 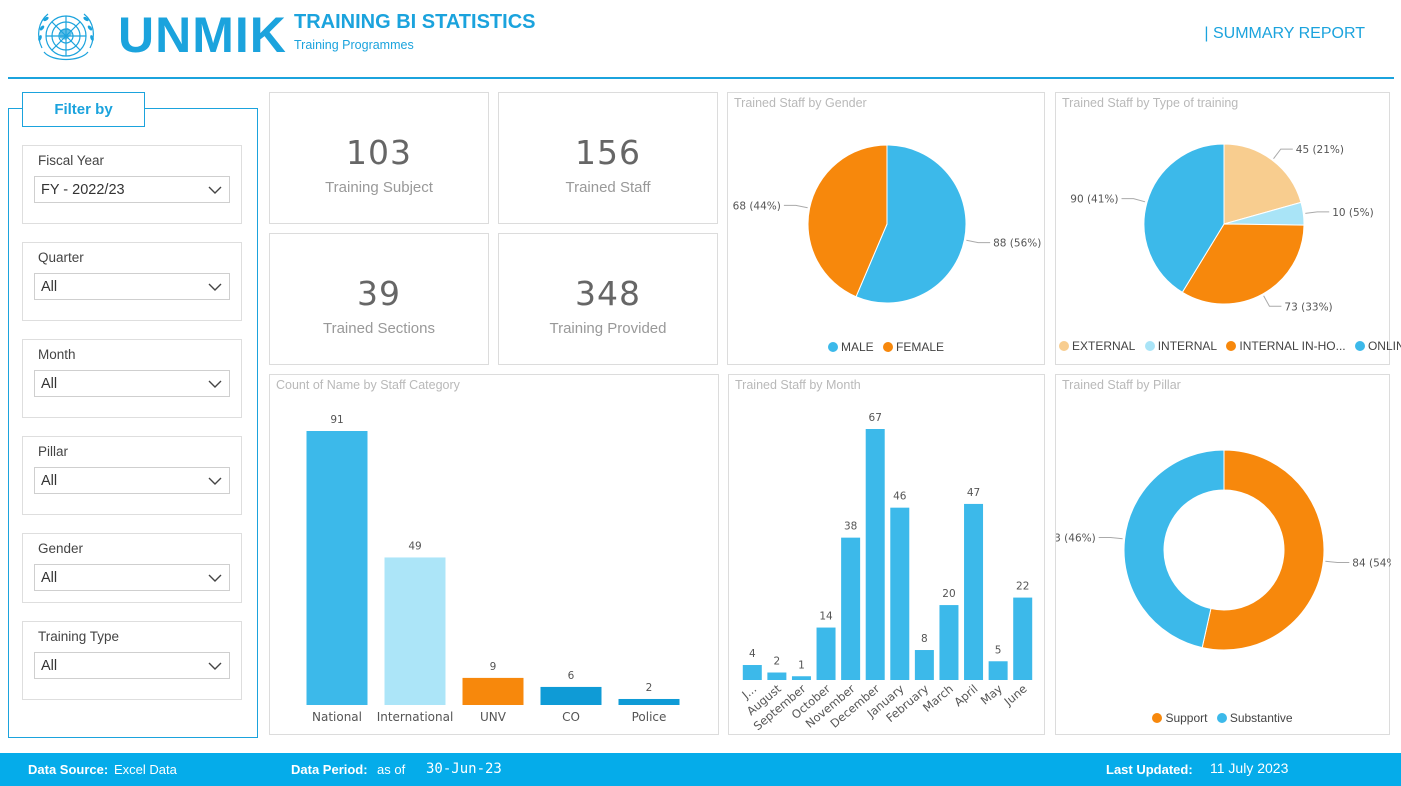 What do you see at coordinates (1186, 718) in the screenshot?
I see `legend-label: Support` at bounding box center [1186, 718].